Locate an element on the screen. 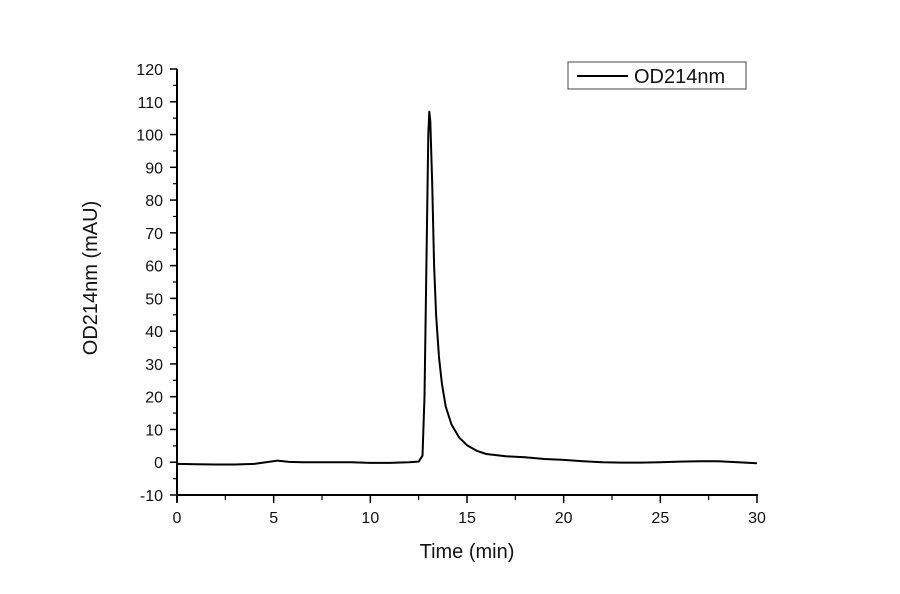 This screenshot has width=900, height=594. x-tick-label: 5 is located at coordinates (273, 518).